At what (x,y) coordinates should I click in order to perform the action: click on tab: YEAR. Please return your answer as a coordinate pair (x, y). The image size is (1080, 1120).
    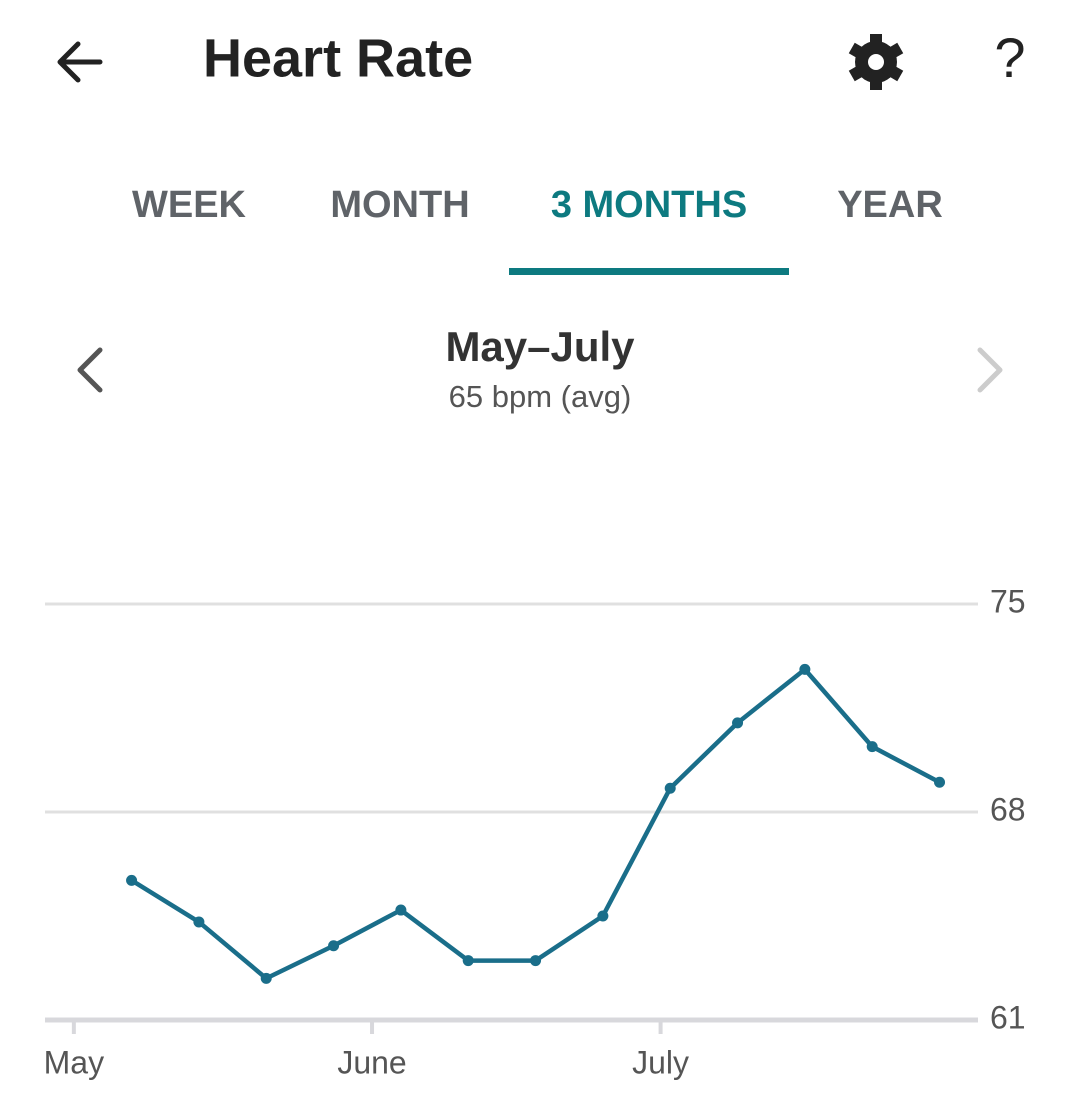
    Looking at the image, I should click on (890, 205).